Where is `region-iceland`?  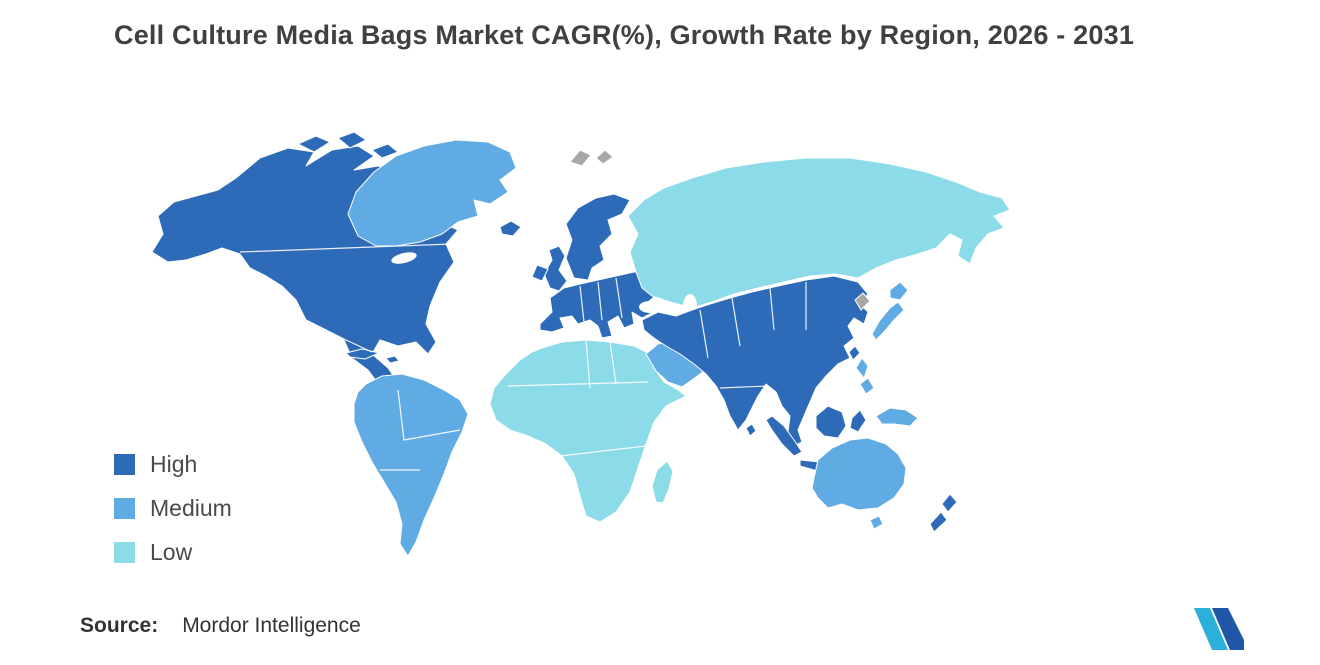
region-iceland is located at coordinates (510, 228).